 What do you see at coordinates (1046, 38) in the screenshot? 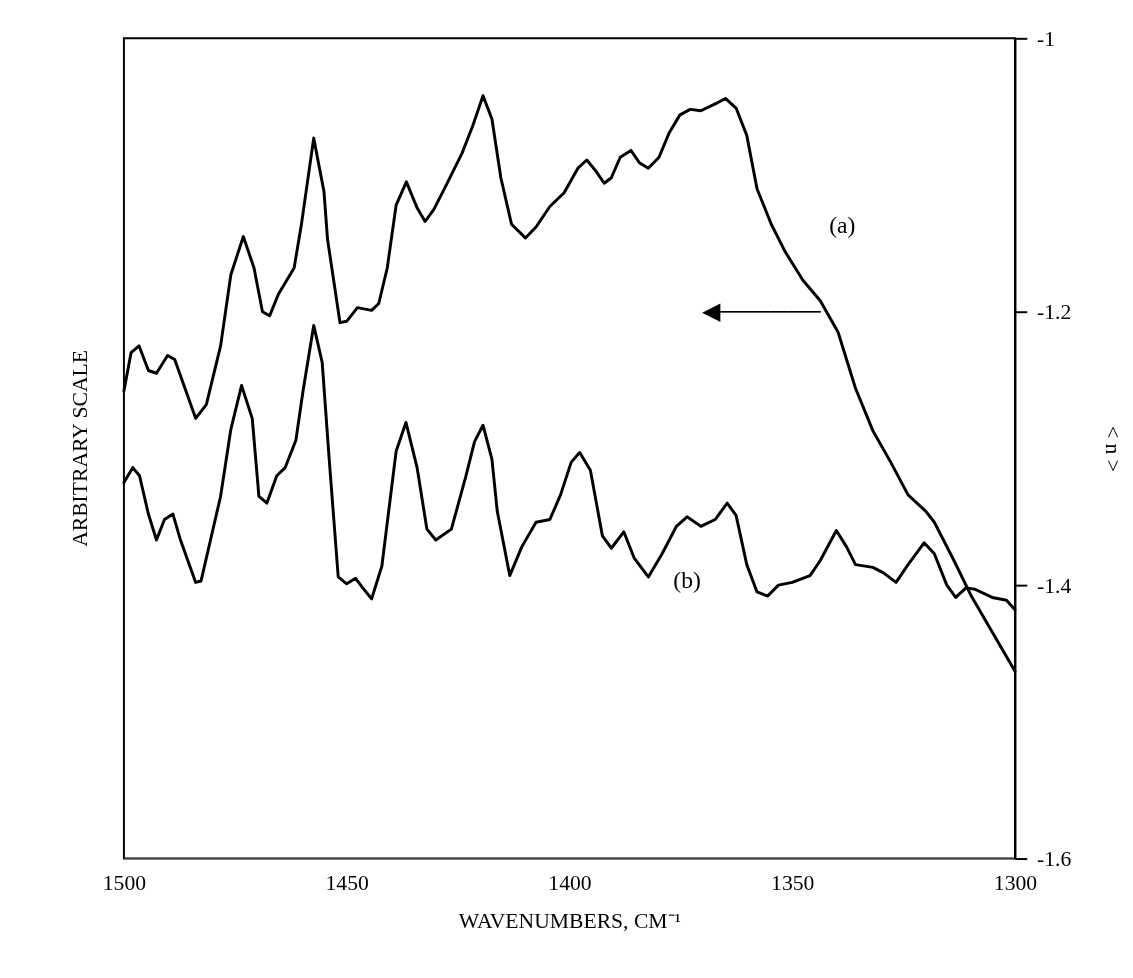
I see `y-tick-label: -1` at bounding box center [1046, 38].